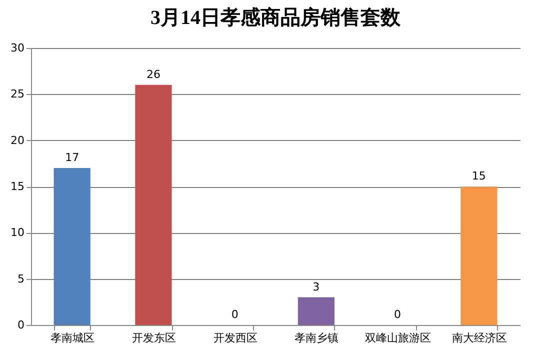 Image resolution: width=540 pixels, height=351 pixels. I want to click on y-tick-label: 25, so click(17, 94).